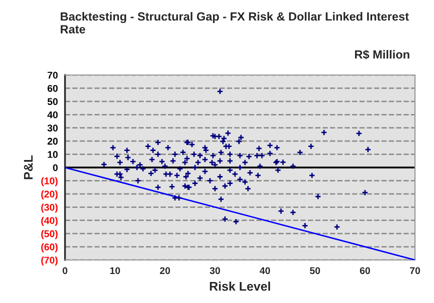 The height and width of the screenshot is (303, 434). Describe the element at coordinates (53, 154) in the screenshot. I see `y-tick-label: 10` at that location.